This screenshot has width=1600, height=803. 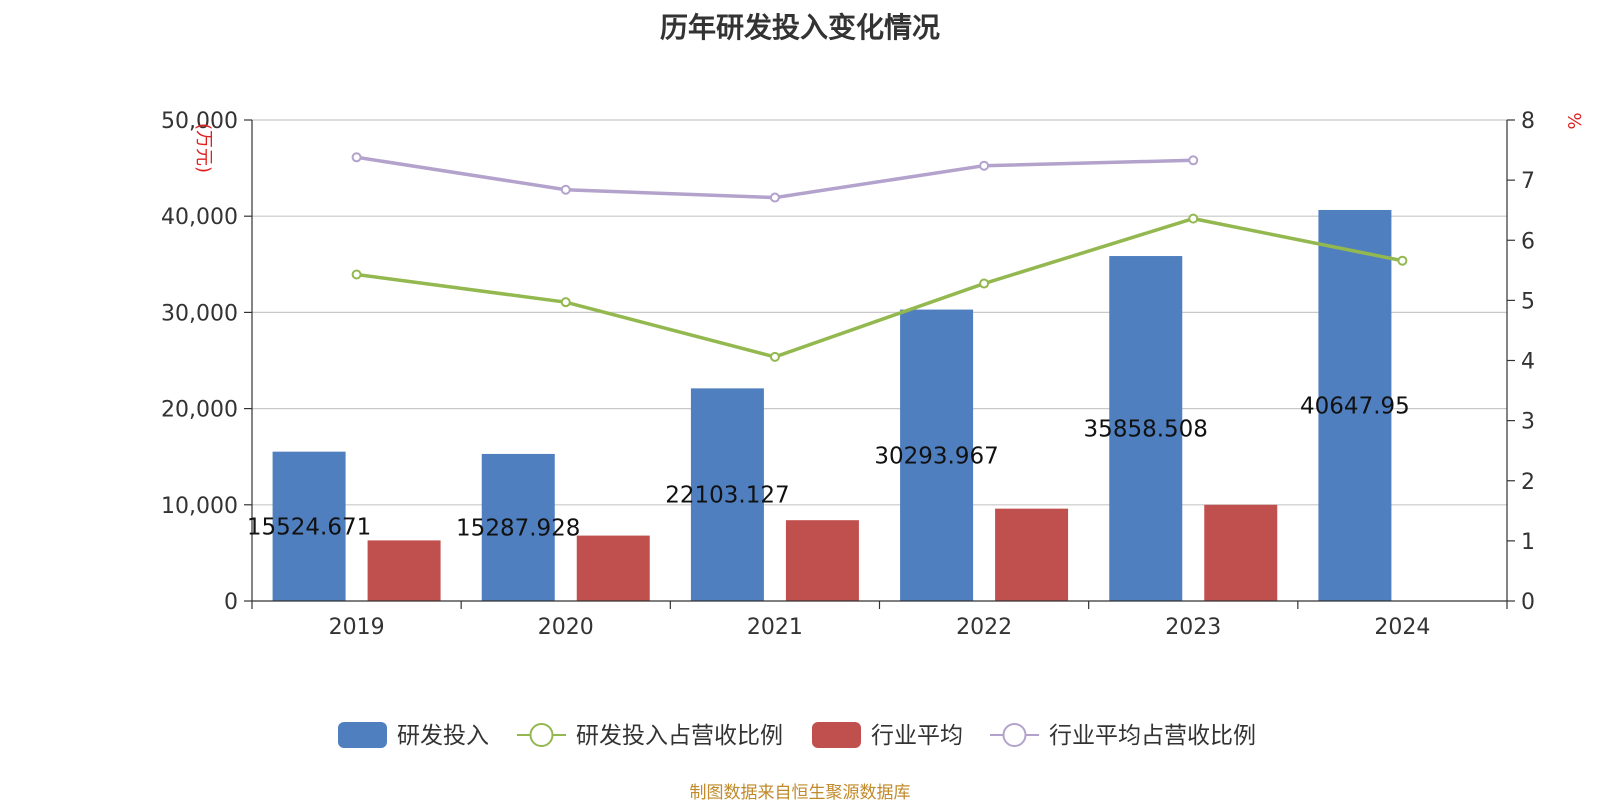 I want to click on left-tick-label: 40,000, so click(x=199, y=217).